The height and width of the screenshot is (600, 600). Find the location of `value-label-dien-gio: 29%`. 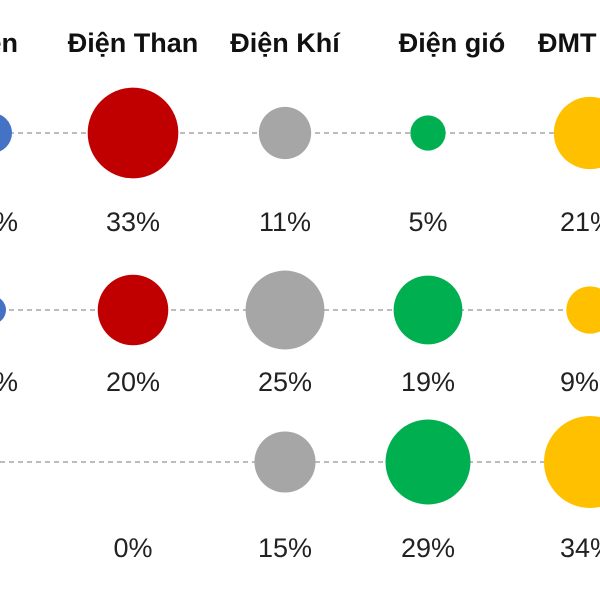

value-label-dien-gio: 29% is located at coordinates (428, 548).